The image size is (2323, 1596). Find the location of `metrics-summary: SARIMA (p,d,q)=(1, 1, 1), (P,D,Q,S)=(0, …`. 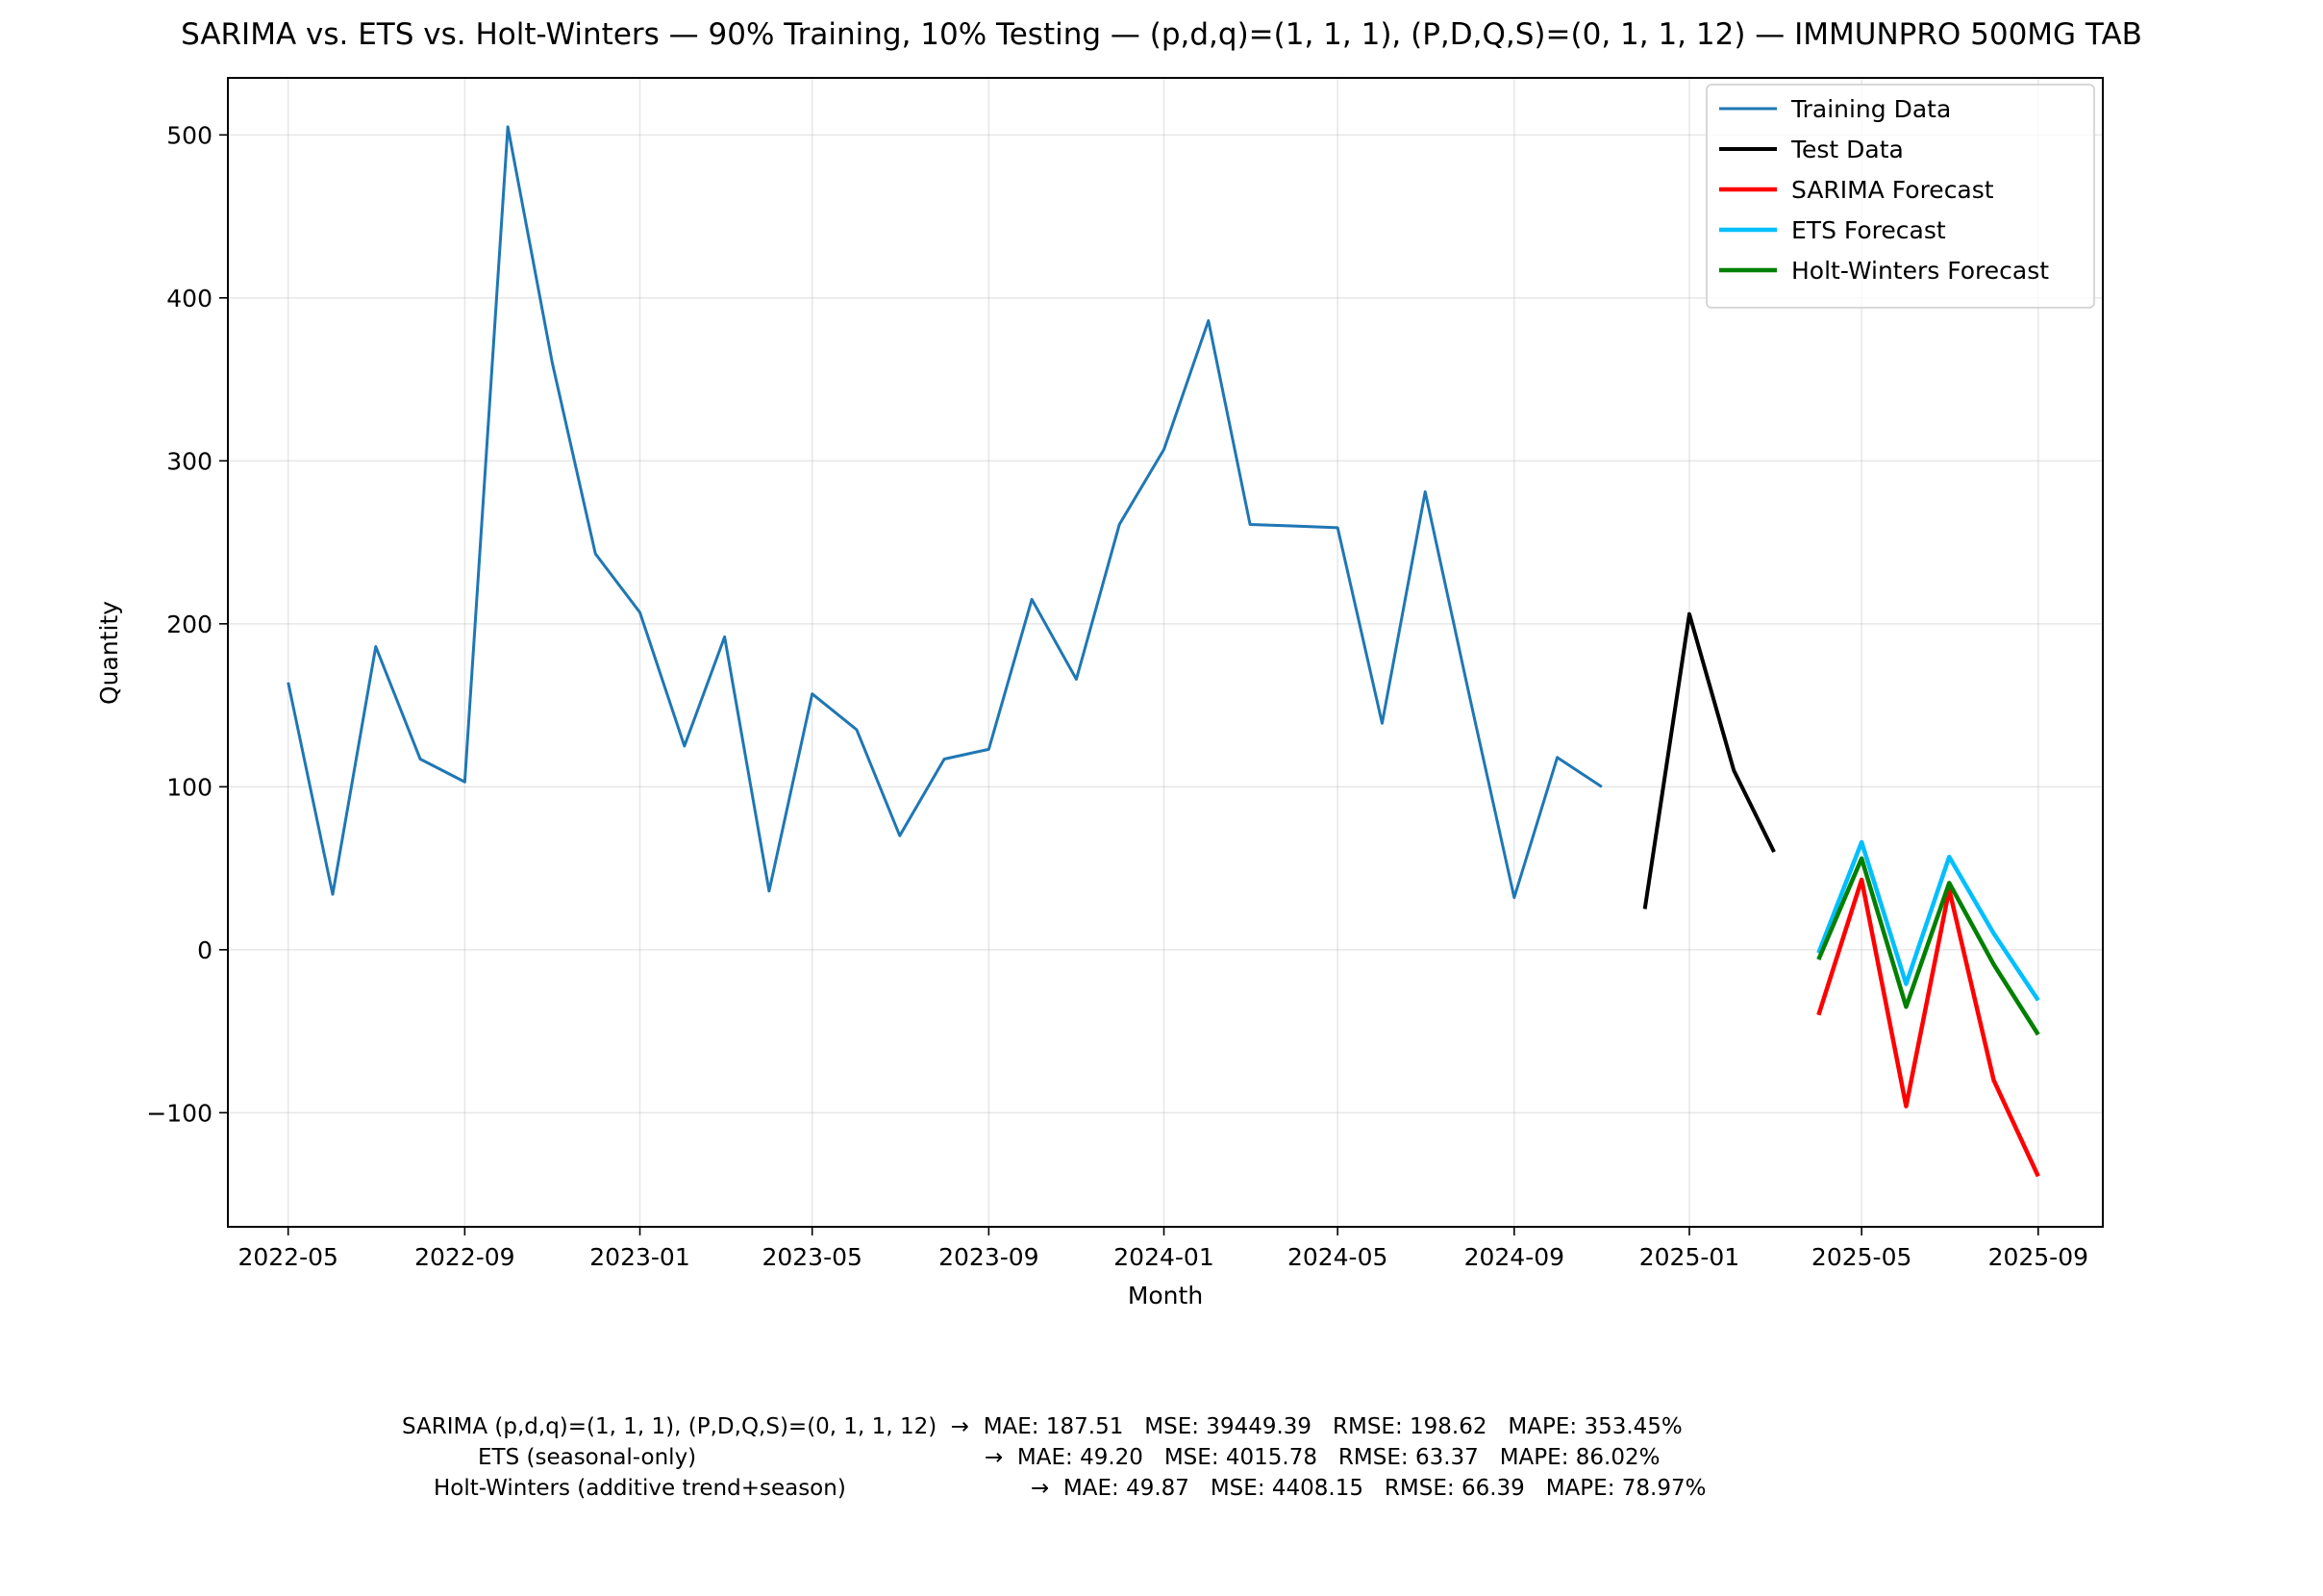

metrics-summary: SARIMA (p,d,q)=(1, 1, 1), (P,D,Q,S)=(0, … is located at coordinates (1161, 1504).